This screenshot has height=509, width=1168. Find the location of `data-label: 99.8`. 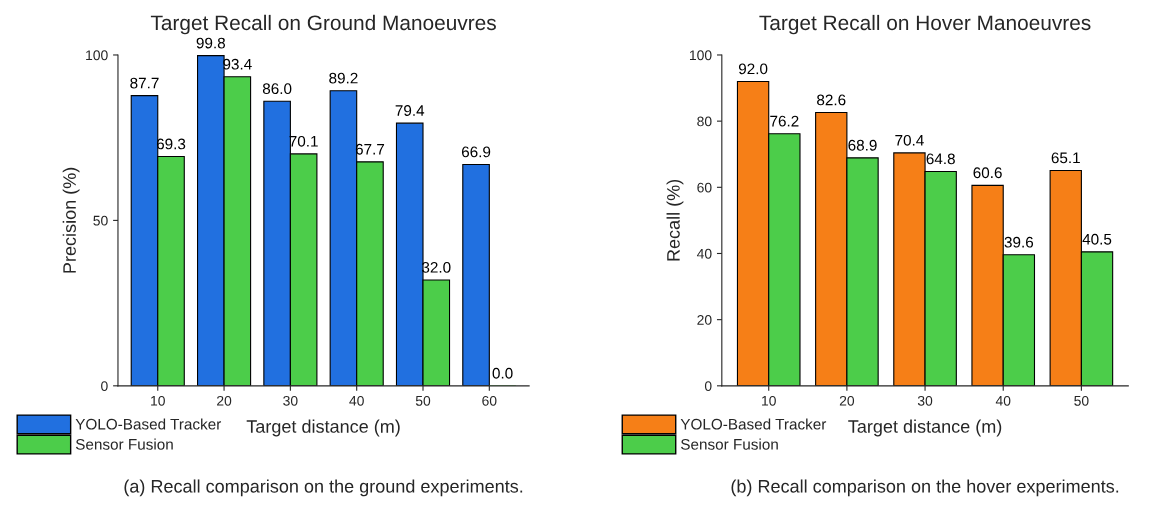

data-label: 99.8 is located at coordinates (211, 43).